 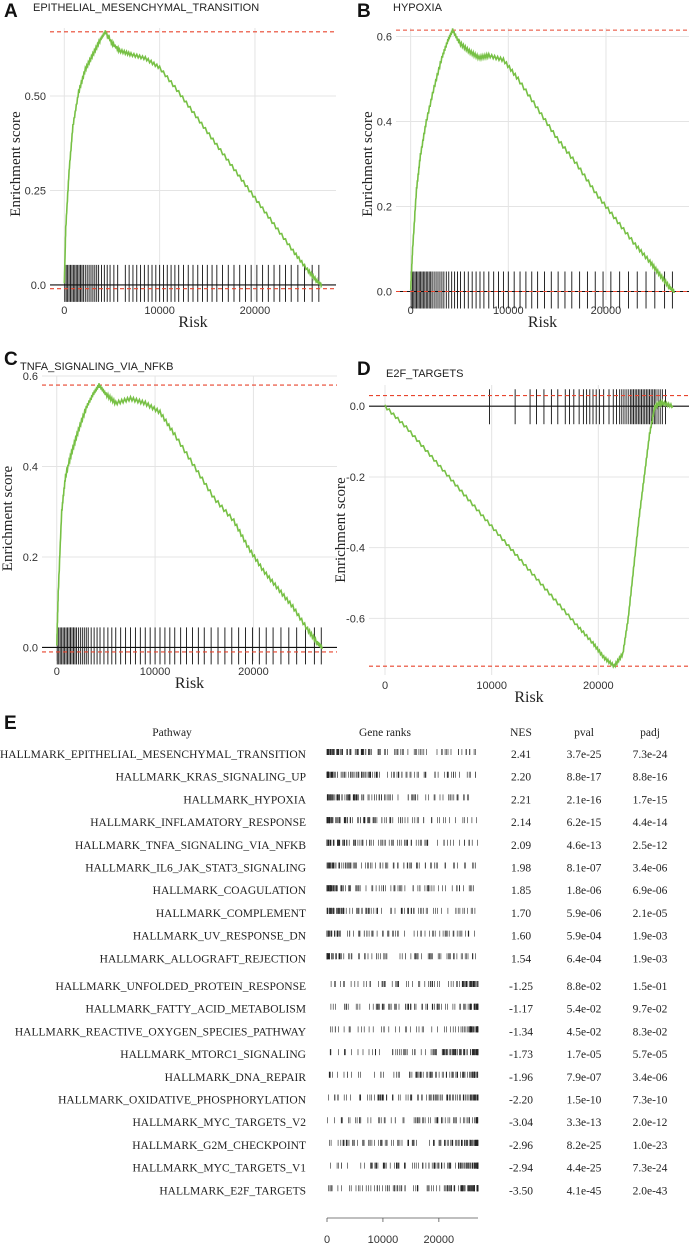 I want to click on pval-value: 5.4e-02, so click(x=584, y=1010).